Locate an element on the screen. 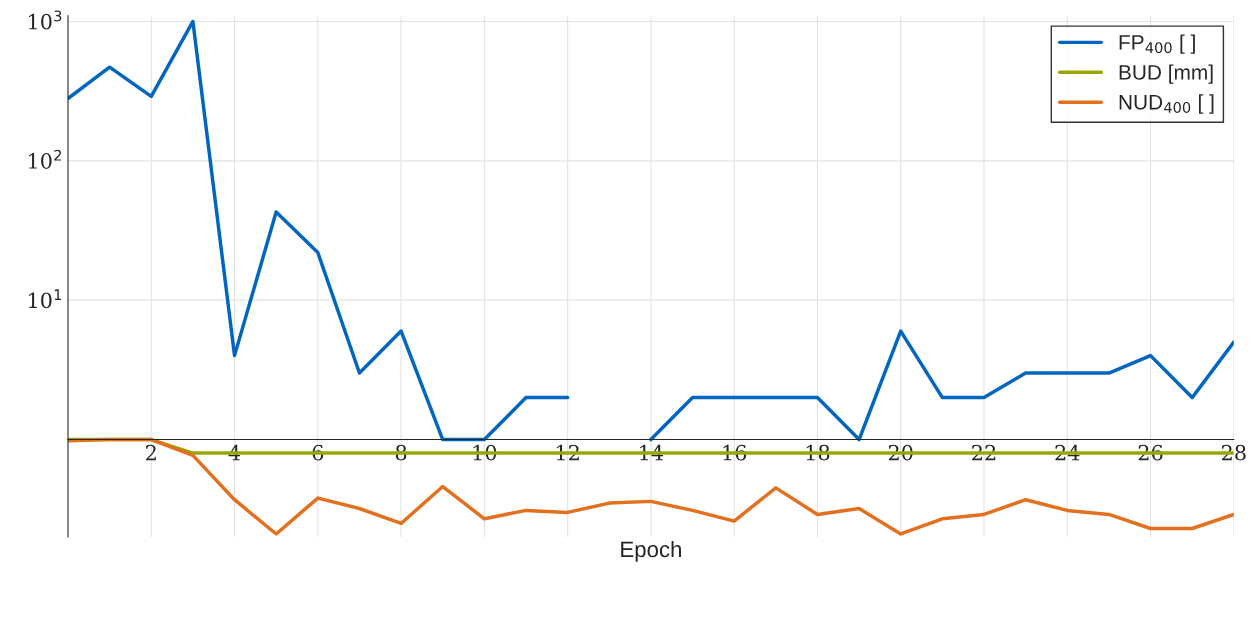  x-tick-label: 22 is located at coordinates (984, 452).